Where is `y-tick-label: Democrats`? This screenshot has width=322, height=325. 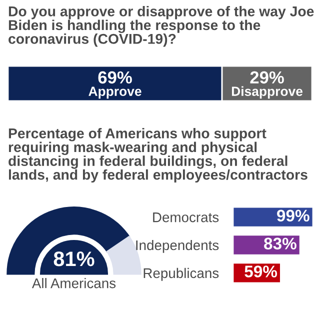
y-tick-label: Democrats is located at coordinates (186, 217).